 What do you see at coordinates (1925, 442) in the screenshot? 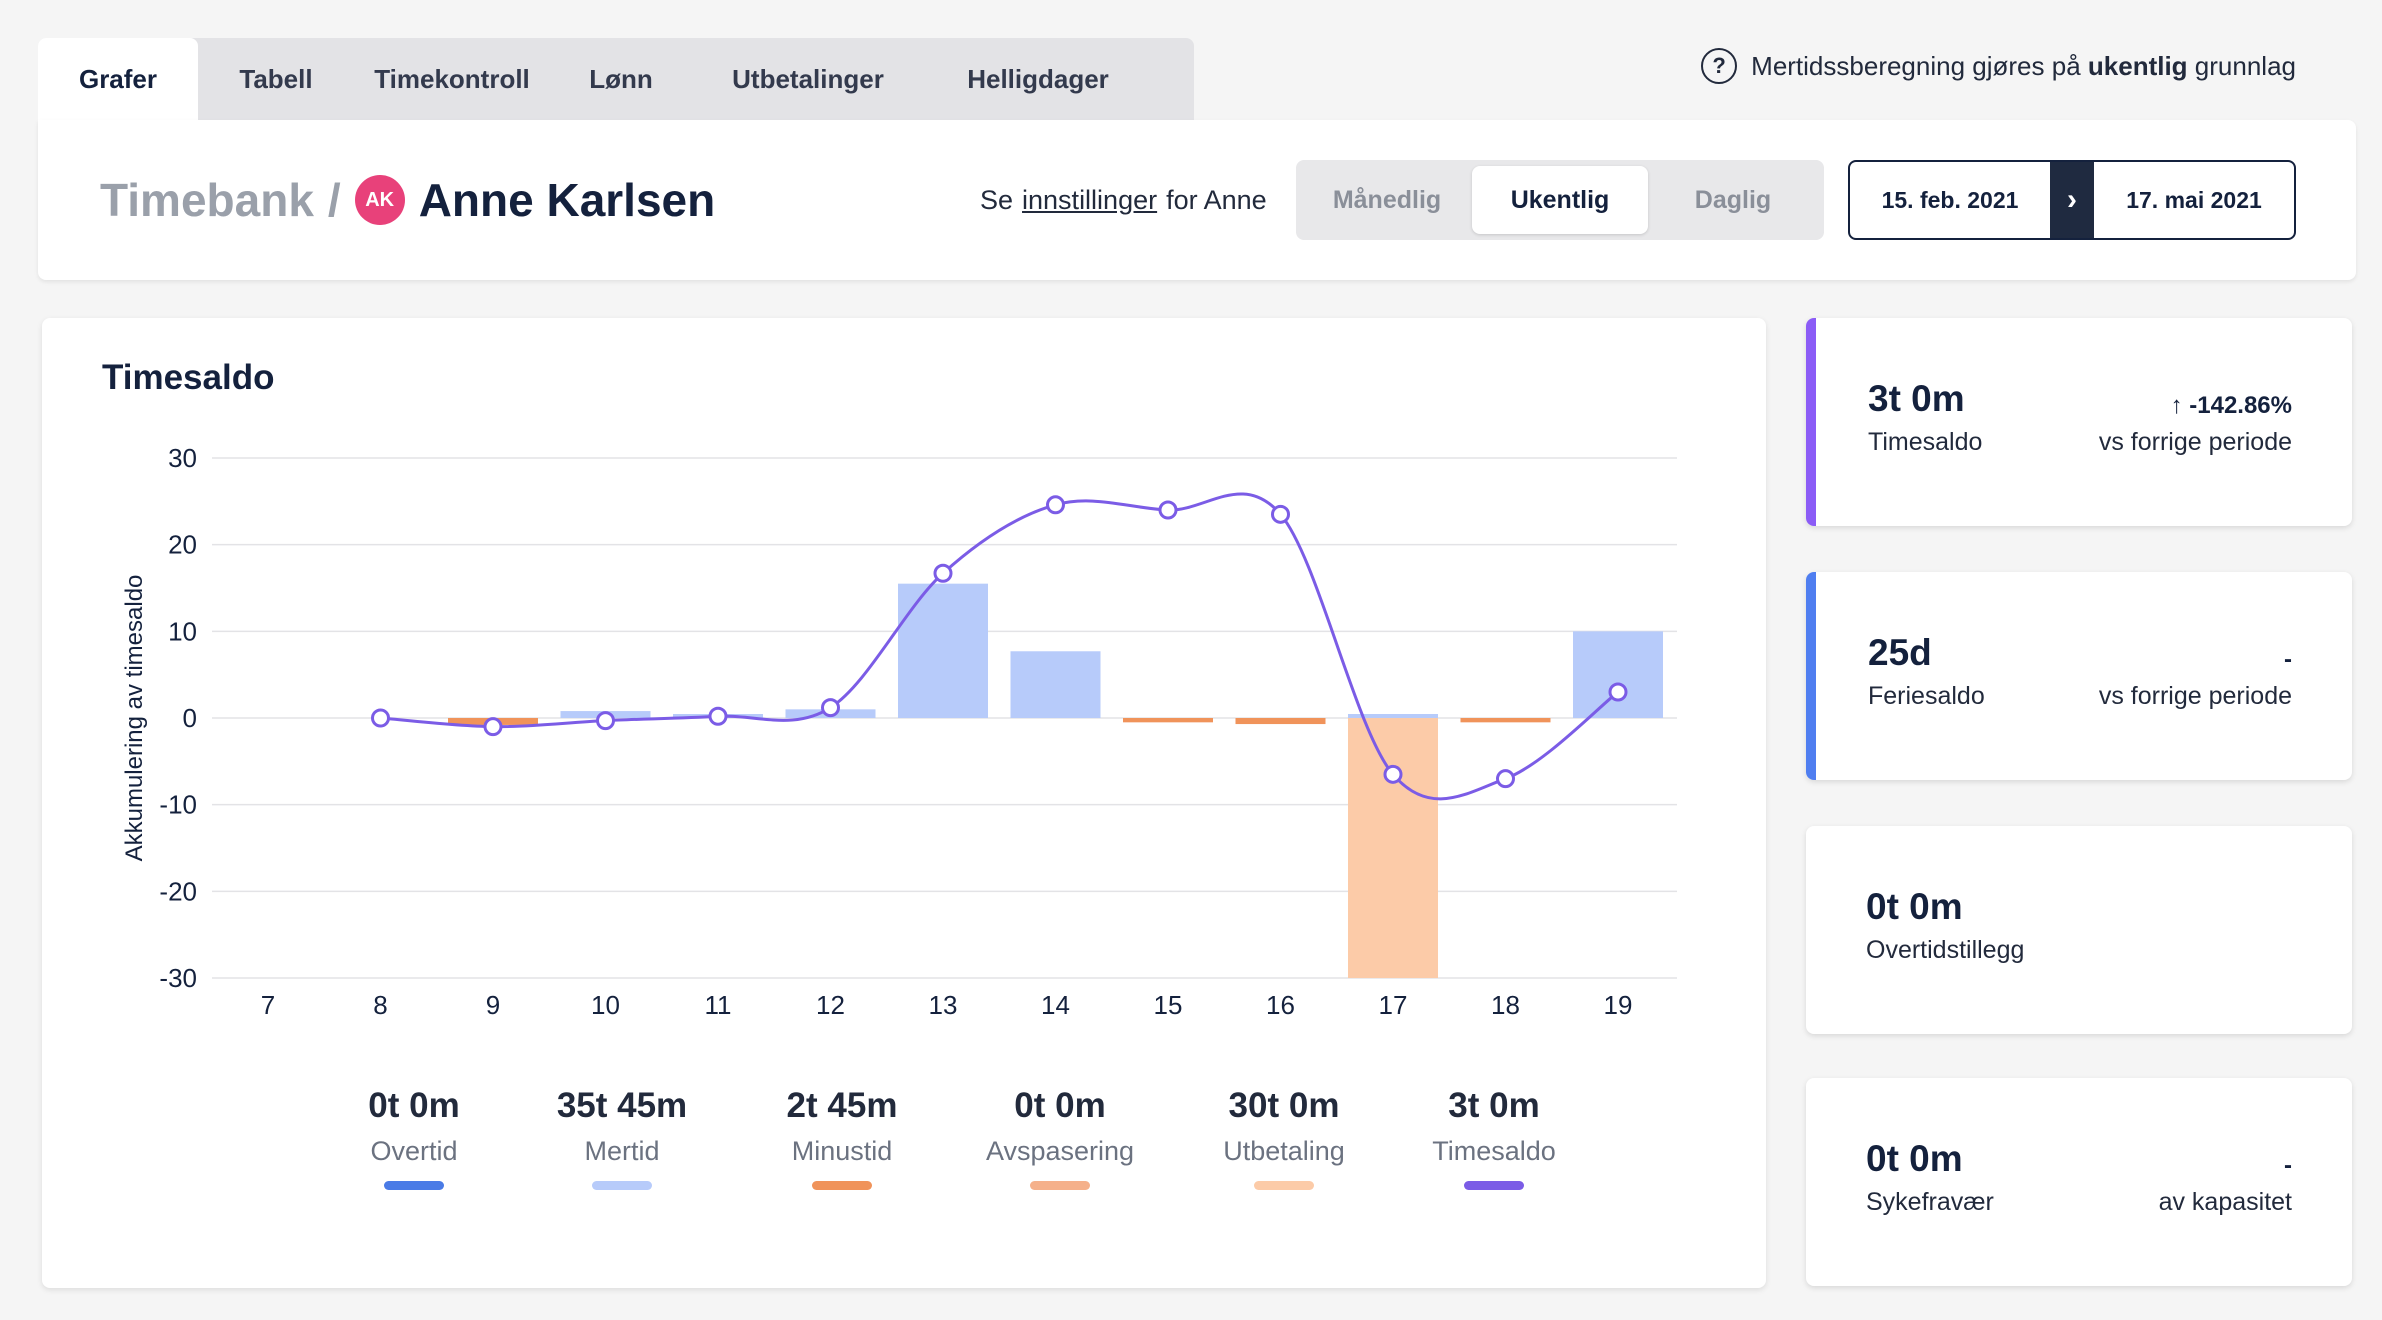
I see `stat-label: Timesaldo` at bounding box center [1925, 442].